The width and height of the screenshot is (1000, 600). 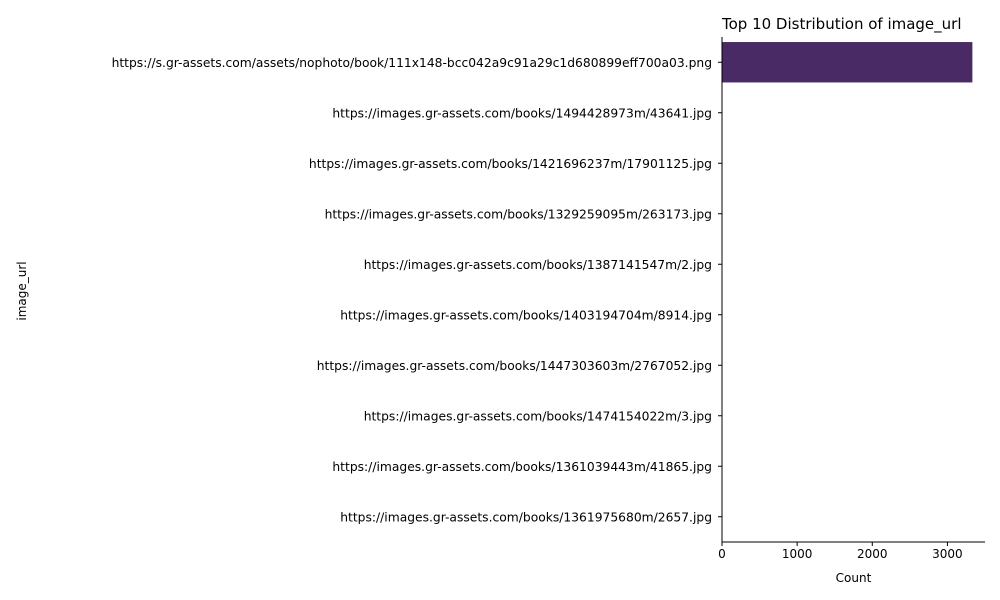 I want to click on chart-title: Top 10 Distribution of image_url, so click(x=841, y=24).